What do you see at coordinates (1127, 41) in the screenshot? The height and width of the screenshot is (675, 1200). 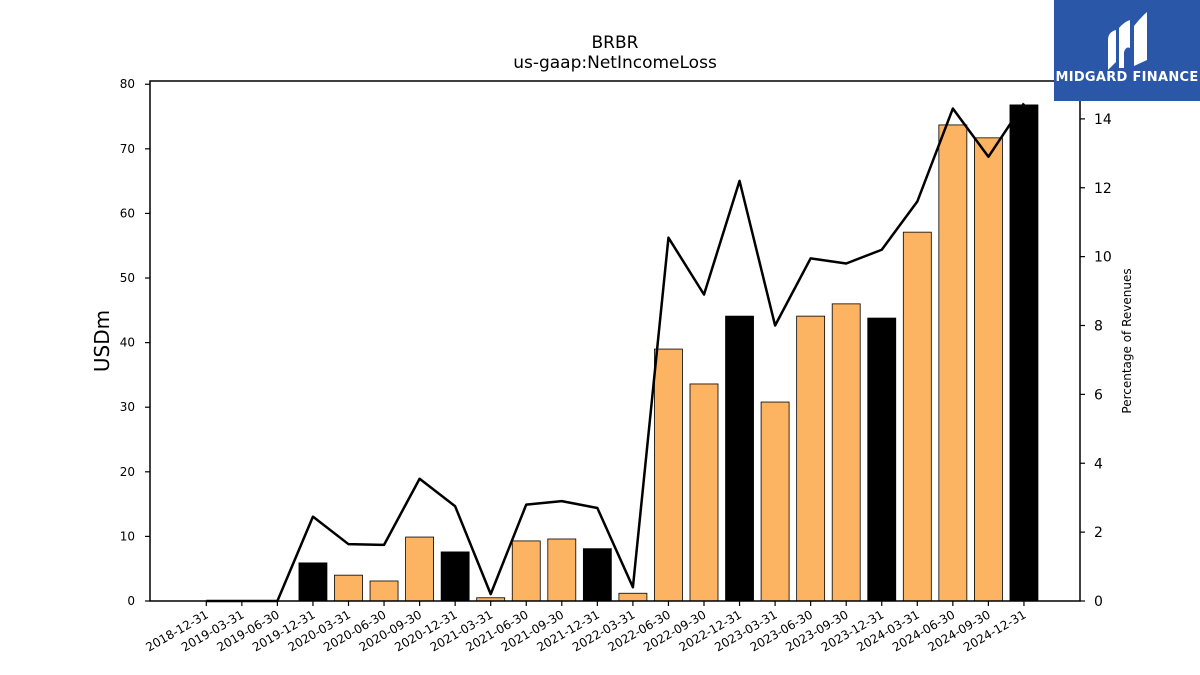 I see `midgard-logo-icon` at bounding box center [1127, 41].